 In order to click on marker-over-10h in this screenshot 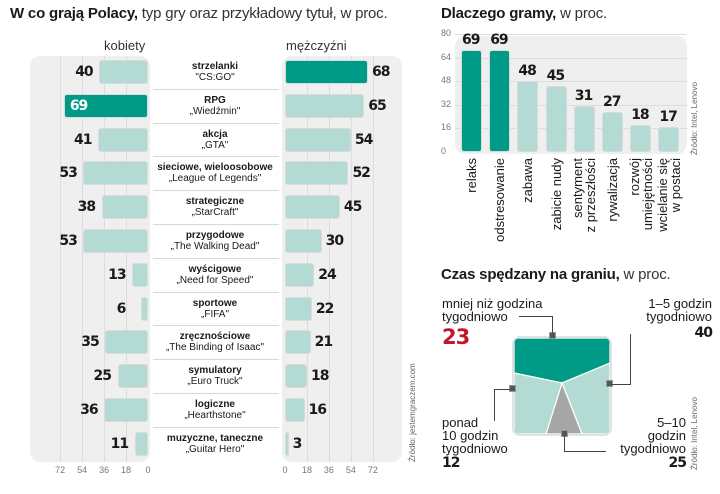, I will do `click(512, 388)`.